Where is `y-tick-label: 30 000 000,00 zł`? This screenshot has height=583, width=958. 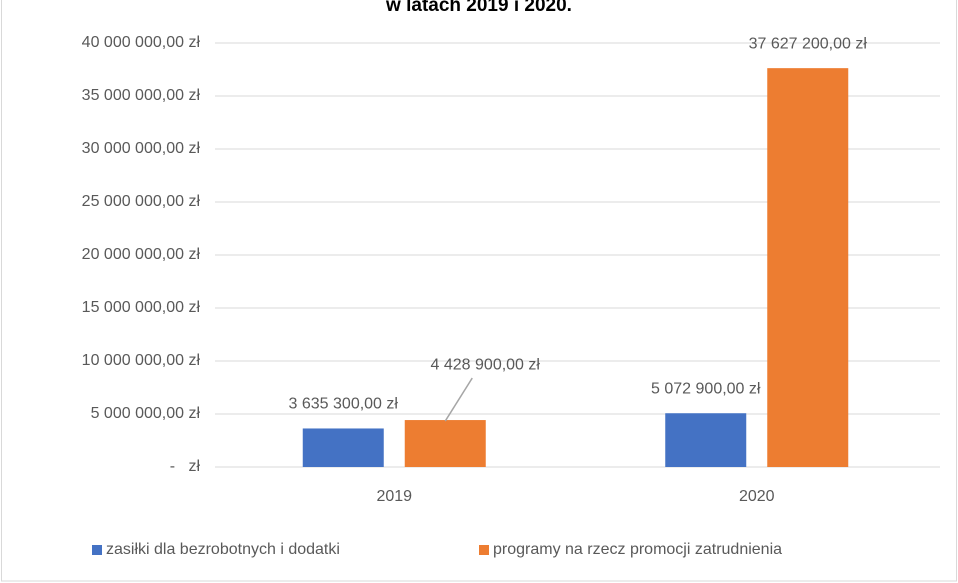
y-tick-label: 30 000 000,00 zł is located at coordinates (141, 148).